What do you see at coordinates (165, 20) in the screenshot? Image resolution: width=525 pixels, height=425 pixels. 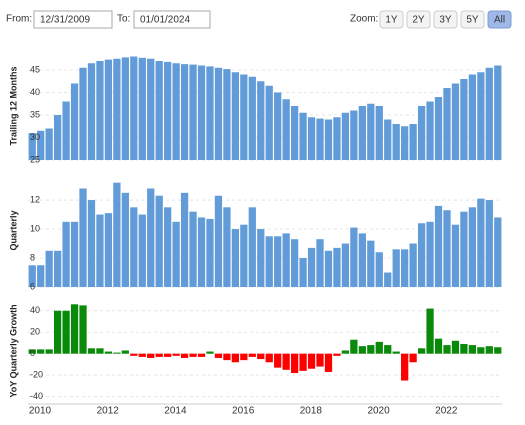 I see `to-input: 01/01/2024` at bounding box center [165, 20].